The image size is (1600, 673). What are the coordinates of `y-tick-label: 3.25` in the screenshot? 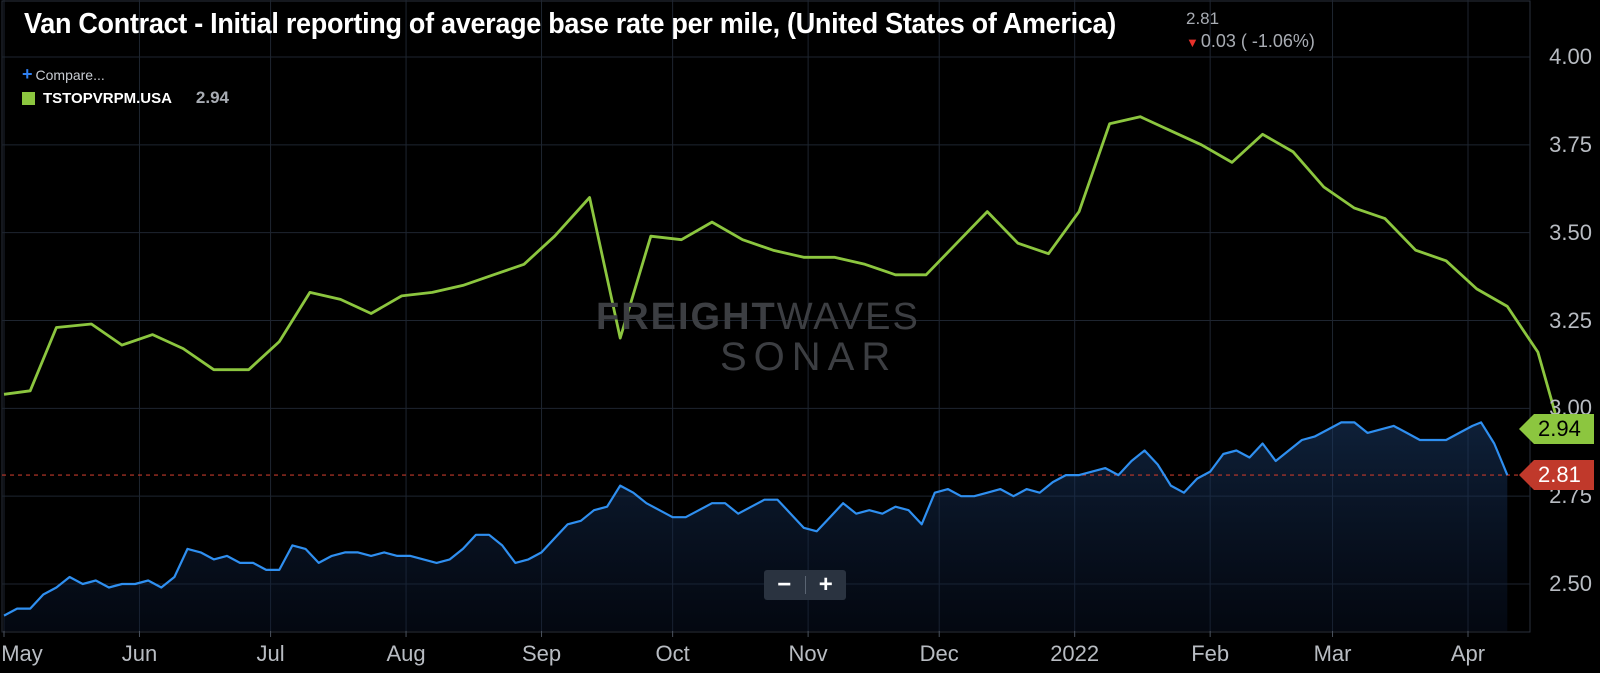 It's located at (1570, 320).